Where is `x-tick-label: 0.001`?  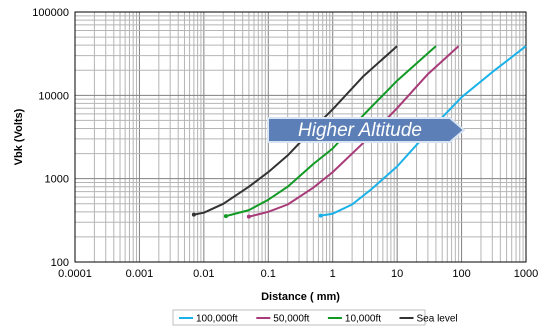
x-tick-label: 0.001 is located at coordinates (140, 274).